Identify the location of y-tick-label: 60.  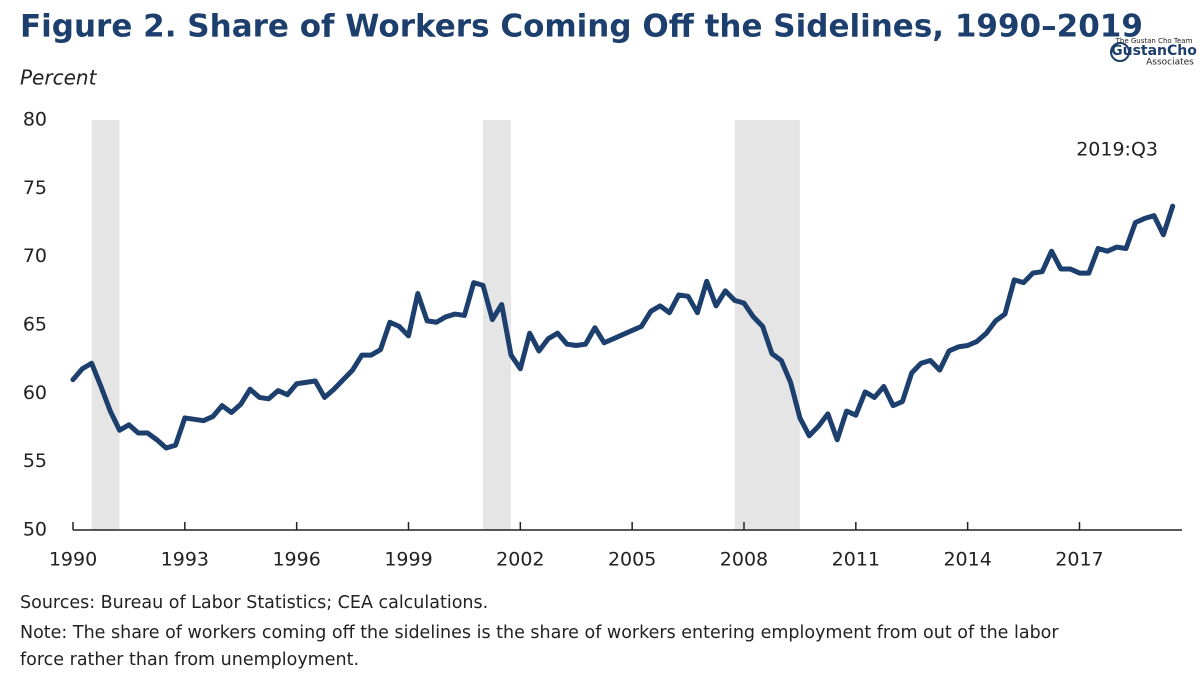
(35, 393).